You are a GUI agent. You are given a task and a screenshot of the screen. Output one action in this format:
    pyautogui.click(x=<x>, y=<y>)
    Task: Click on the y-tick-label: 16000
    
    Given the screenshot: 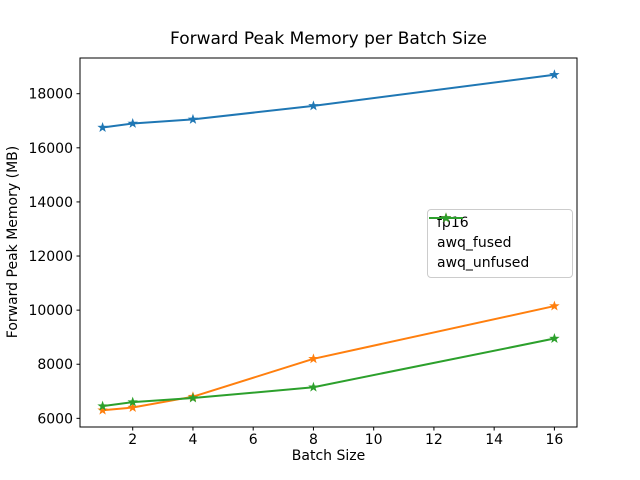 What is the action you would take?
    pyautogui.click(x=50, y=149)
    